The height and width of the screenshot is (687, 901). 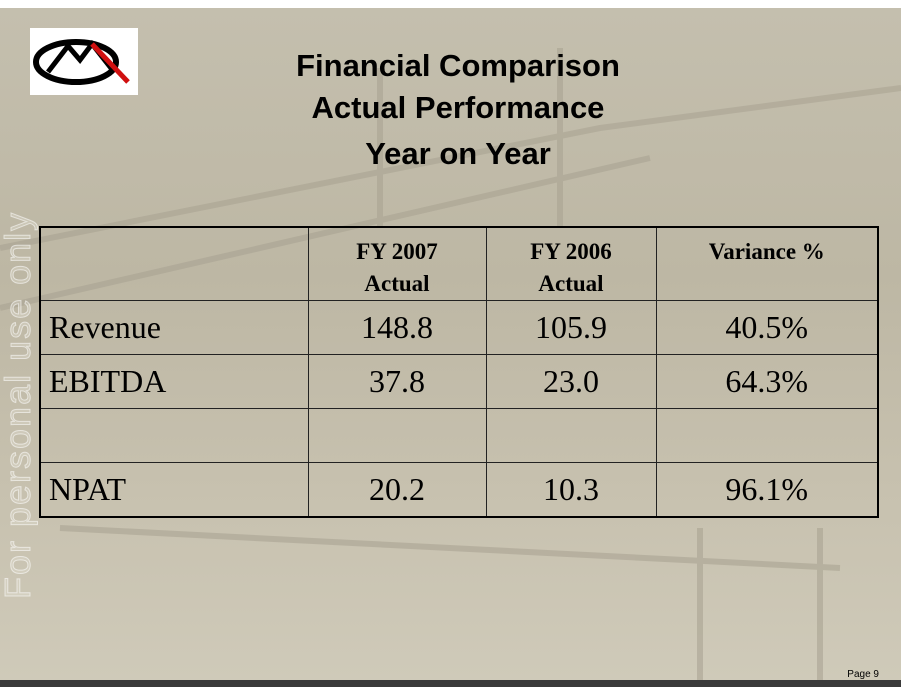 I want to click on header-line: FY 2007, so click(x=397, y=251).